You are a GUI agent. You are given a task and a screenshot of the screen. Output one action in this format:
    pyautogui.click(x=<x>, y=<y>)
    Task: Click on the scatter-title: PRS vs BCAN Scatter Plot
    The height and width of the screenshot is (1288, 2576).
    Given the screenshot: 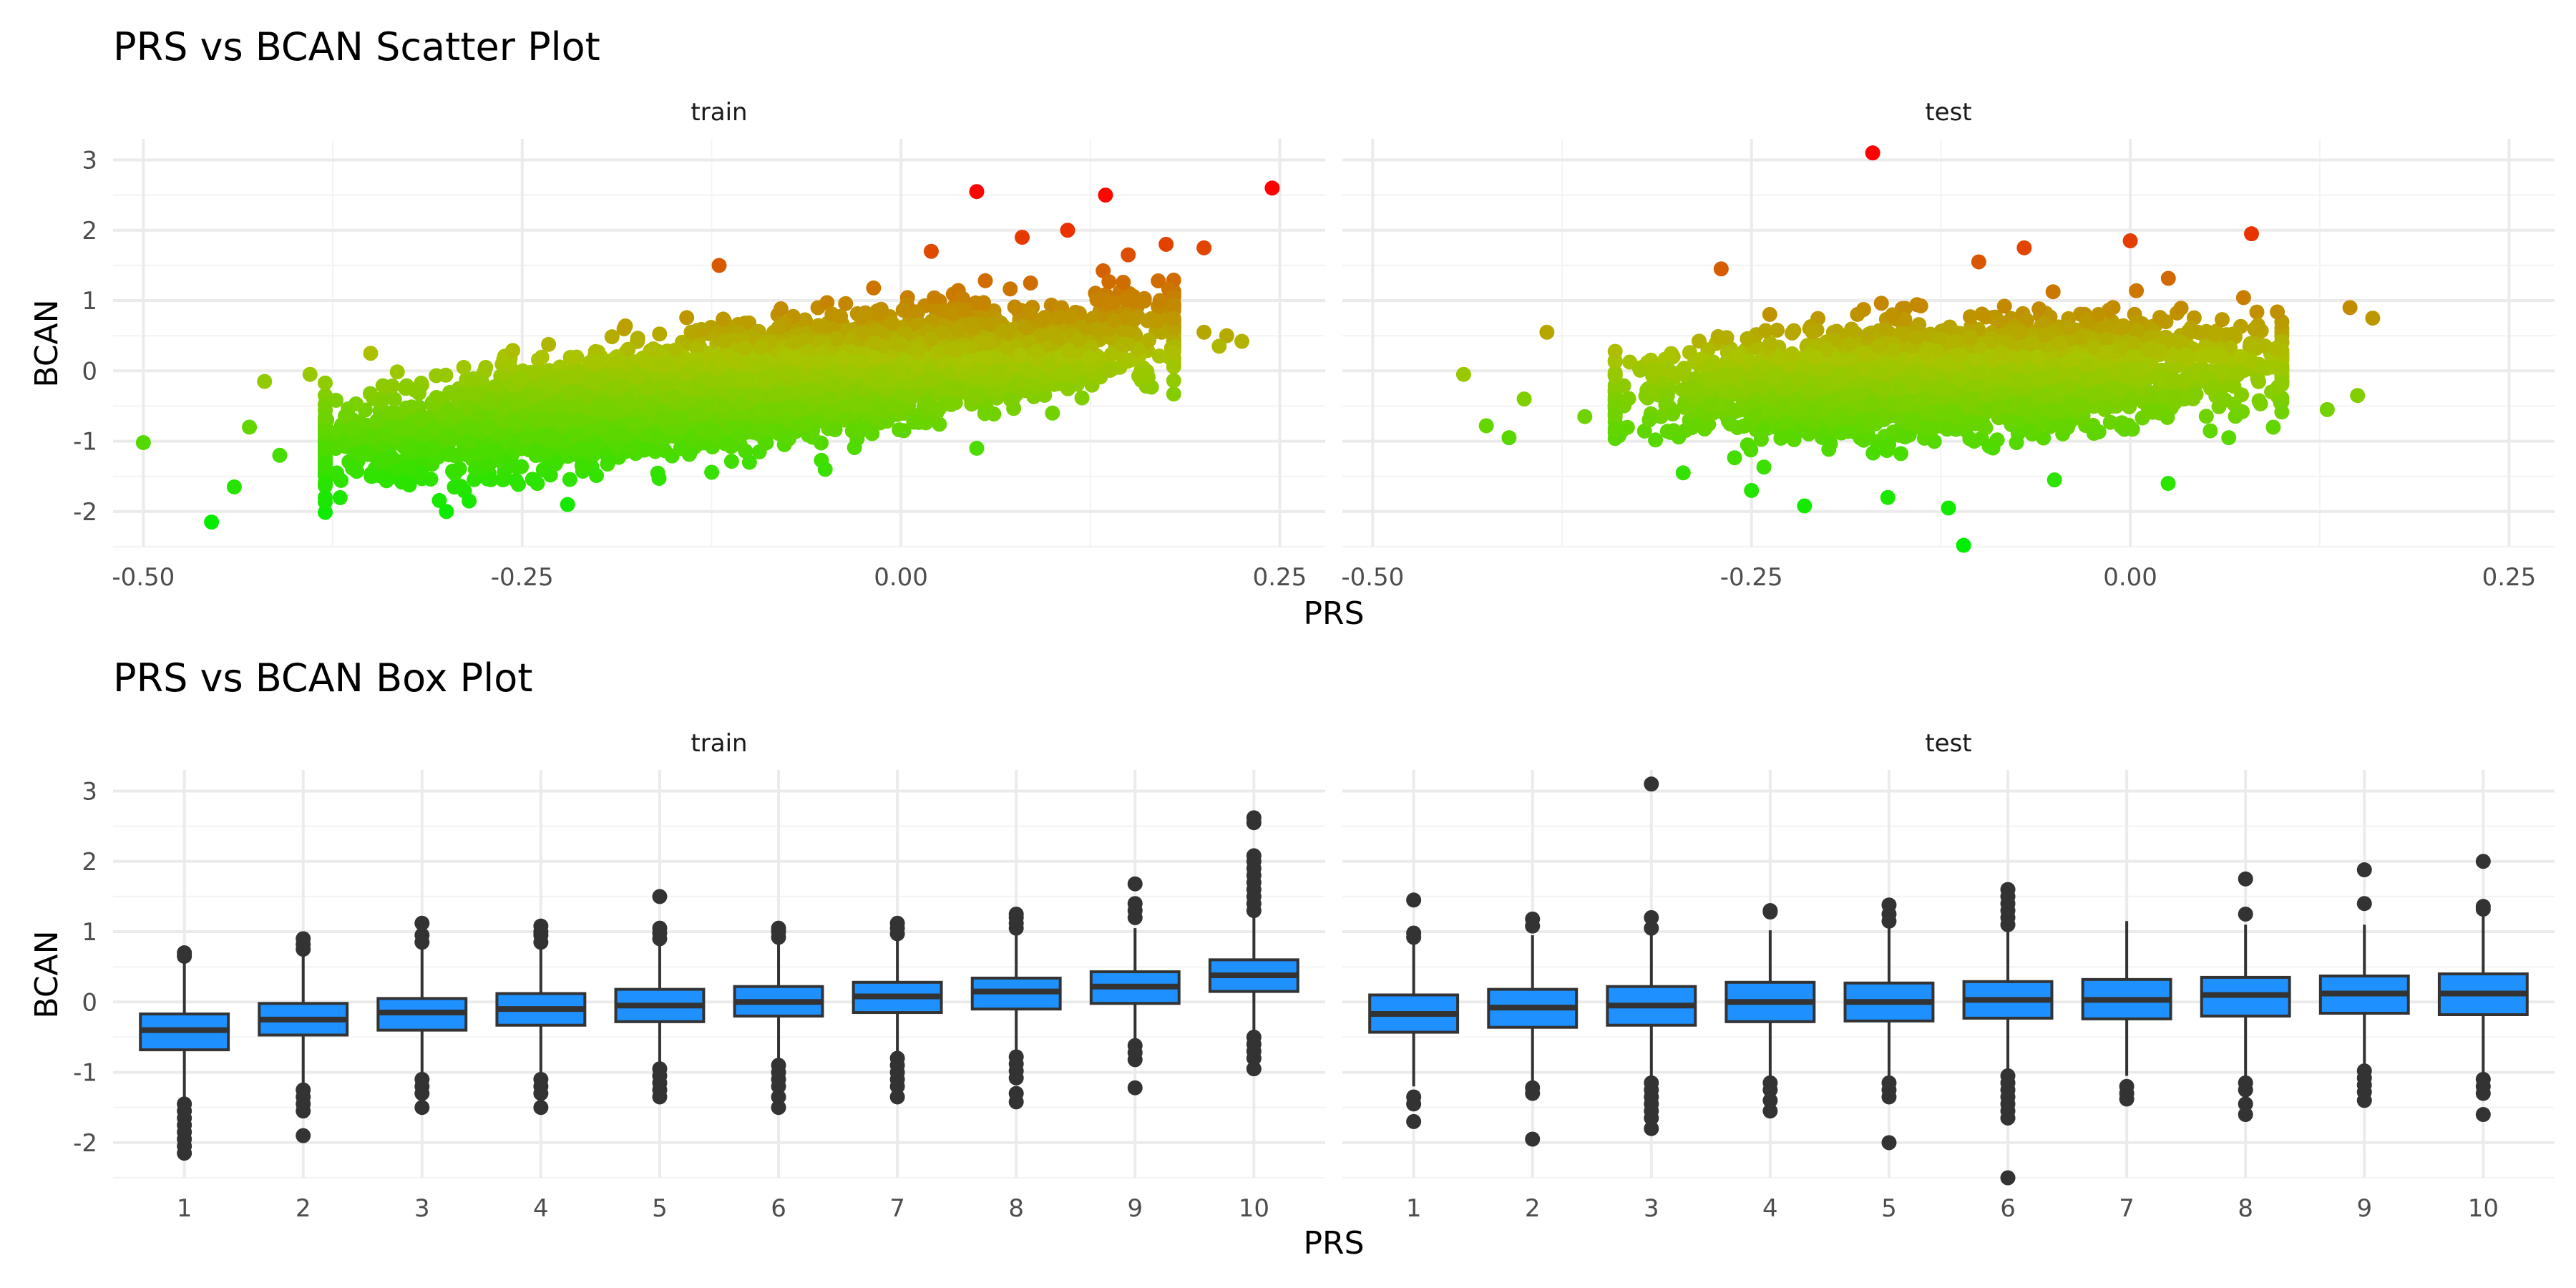 What is the action you would take?
    pyautogui.click(x=356, y=46)
    